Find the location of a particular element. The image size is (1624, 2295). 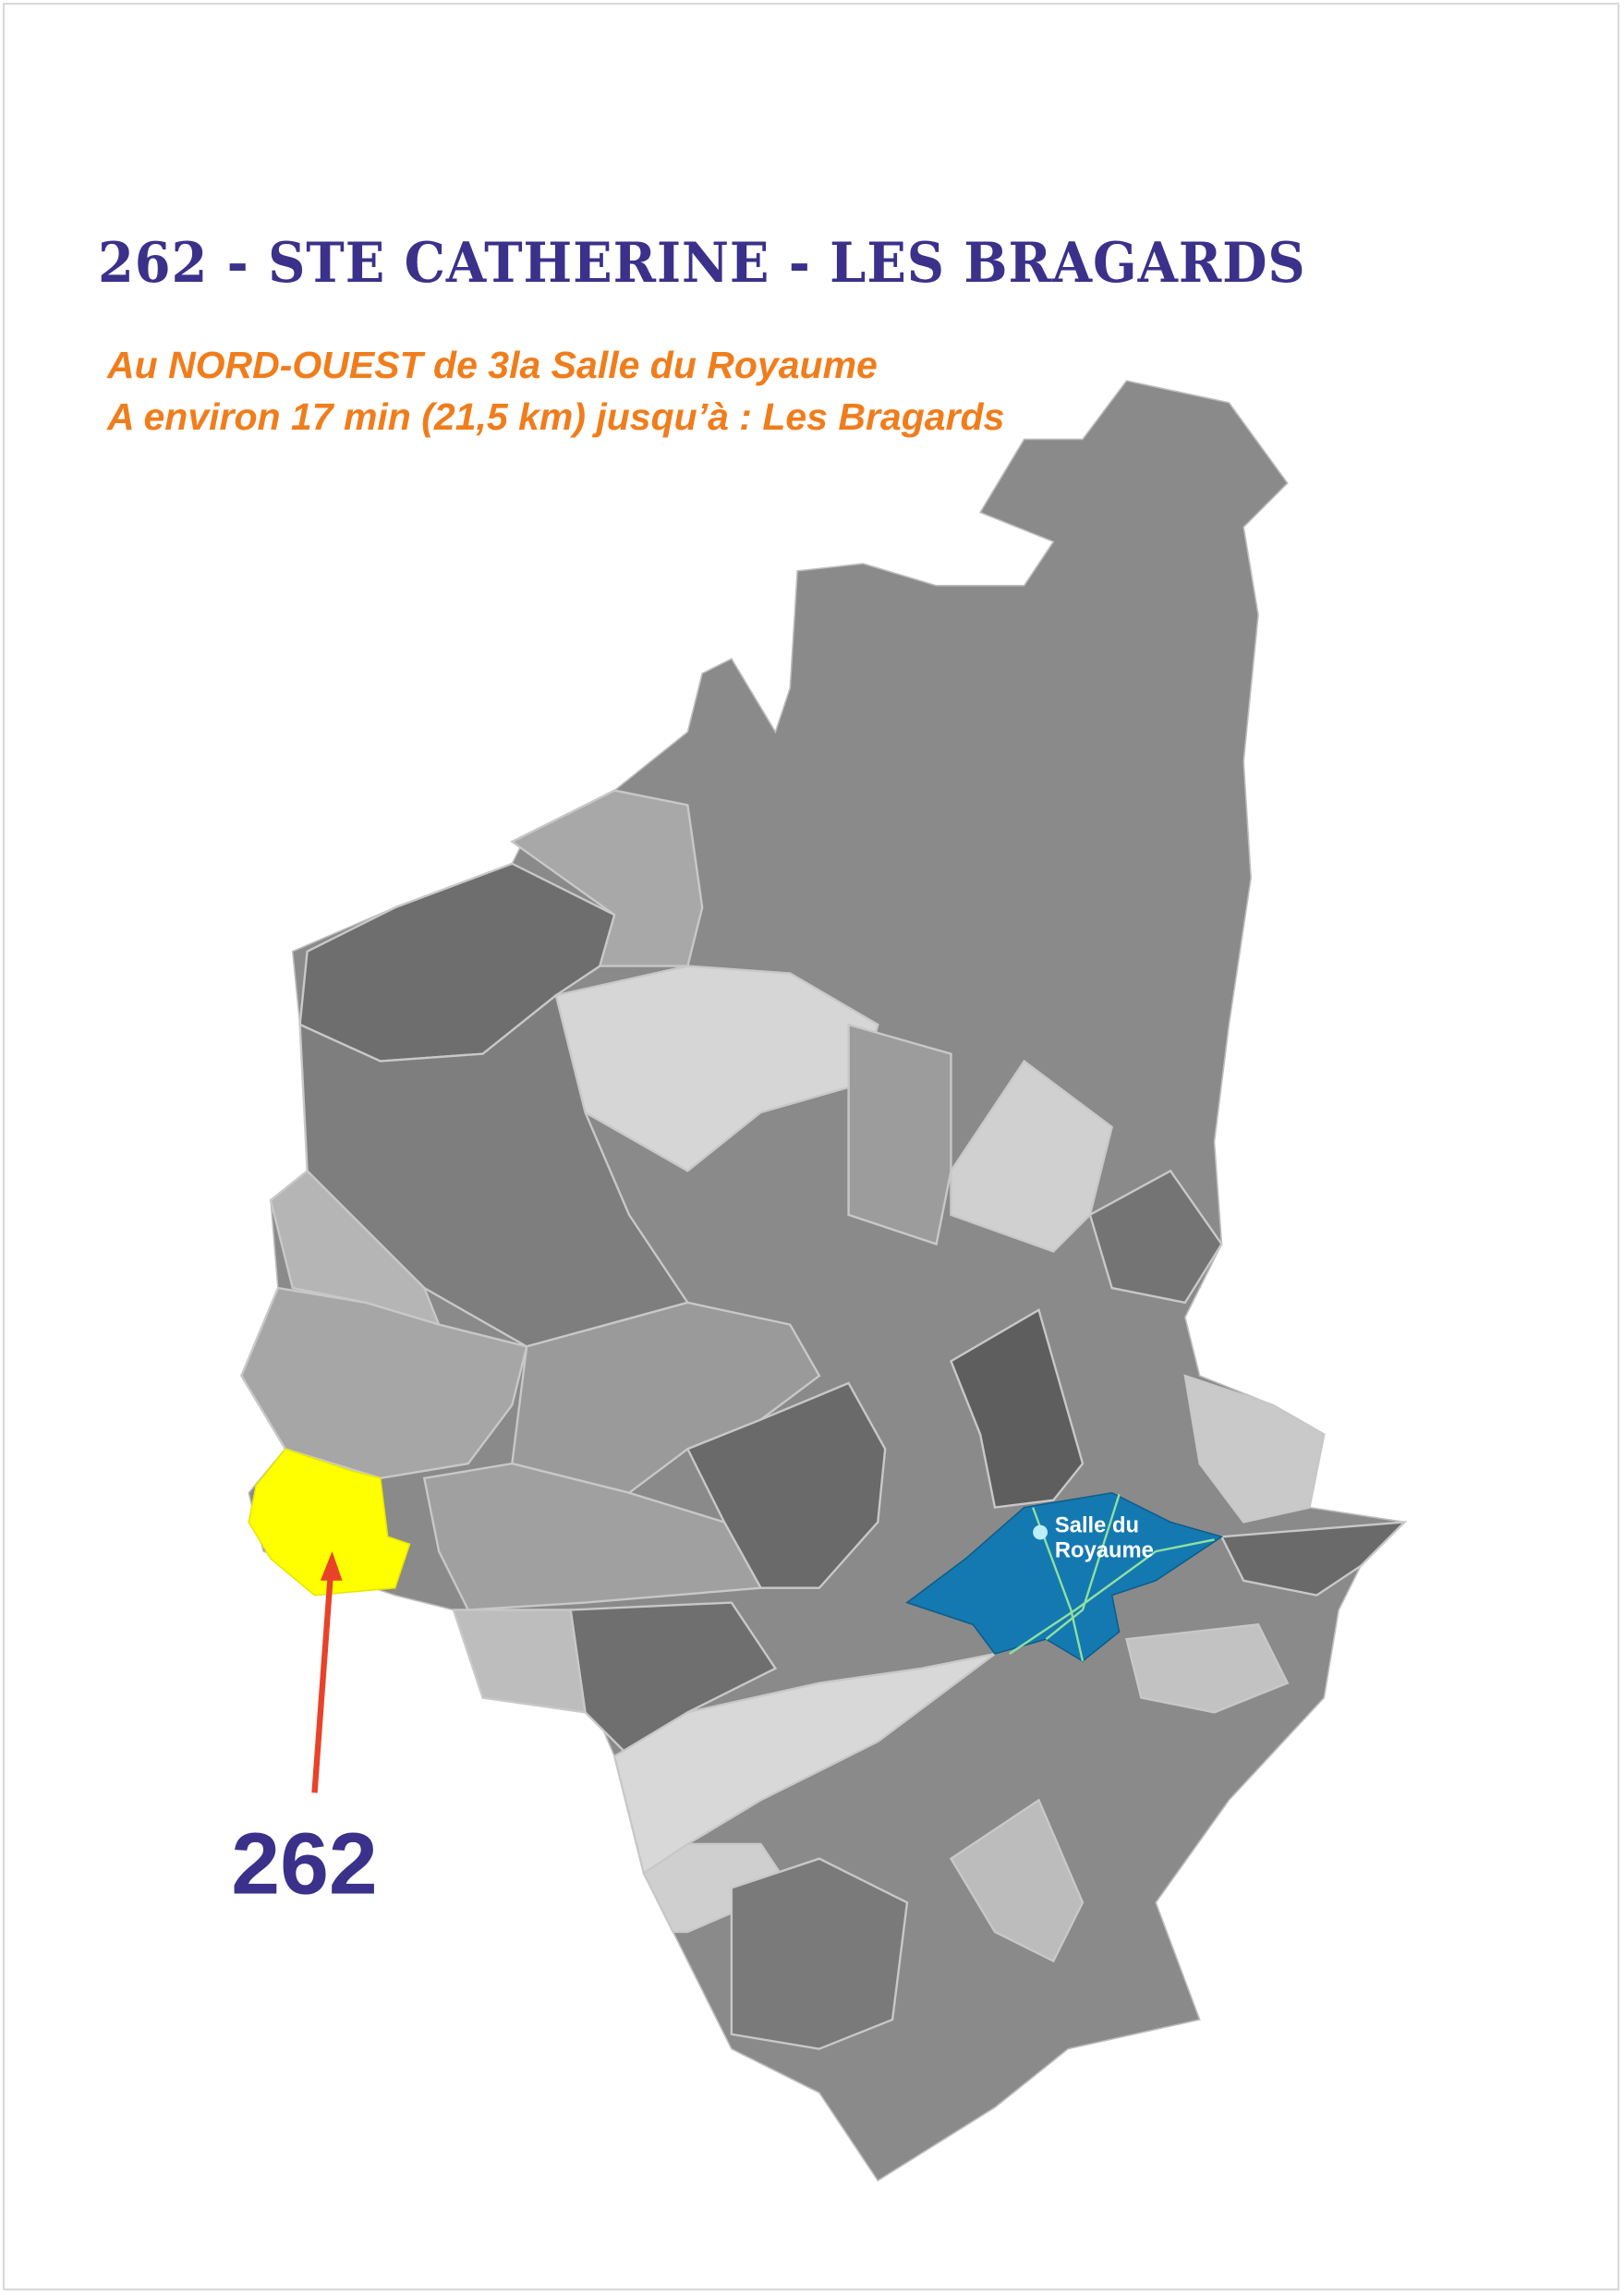

arrow-icon is located at coordinates (327, 1672).